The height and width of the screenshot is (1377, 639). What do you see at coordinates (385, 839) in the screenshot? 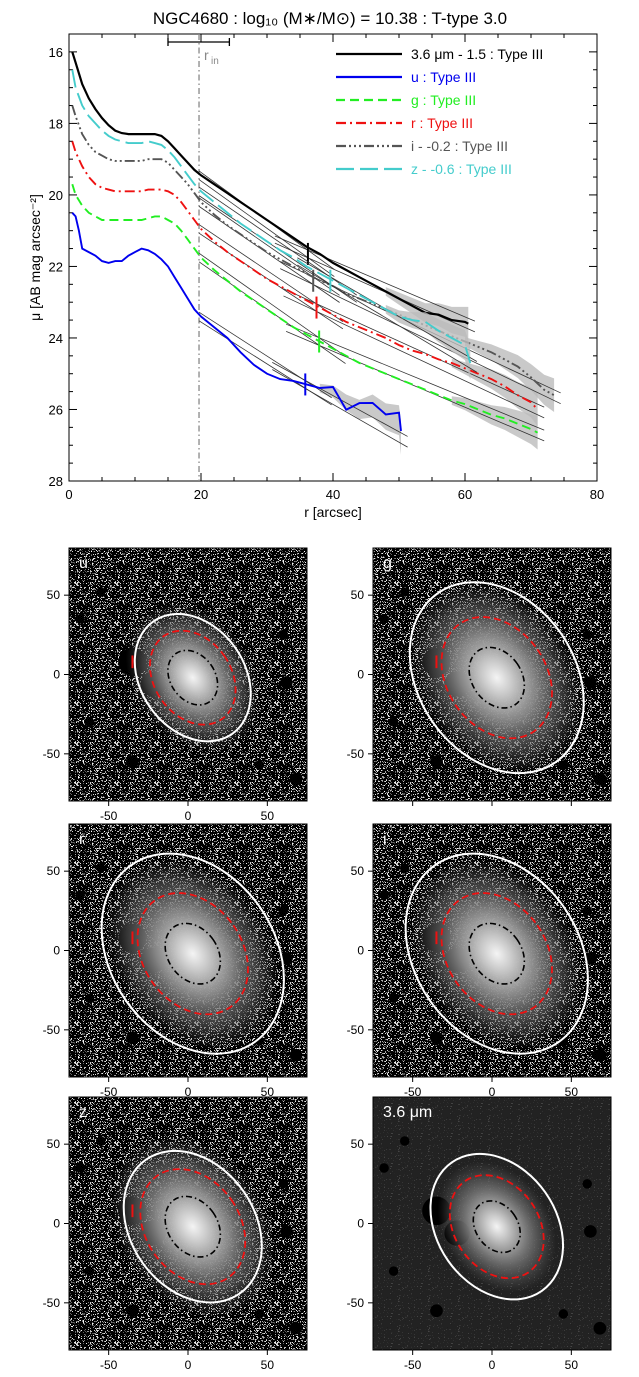
I see `panel-label: i` at bounding box center [385, 839].